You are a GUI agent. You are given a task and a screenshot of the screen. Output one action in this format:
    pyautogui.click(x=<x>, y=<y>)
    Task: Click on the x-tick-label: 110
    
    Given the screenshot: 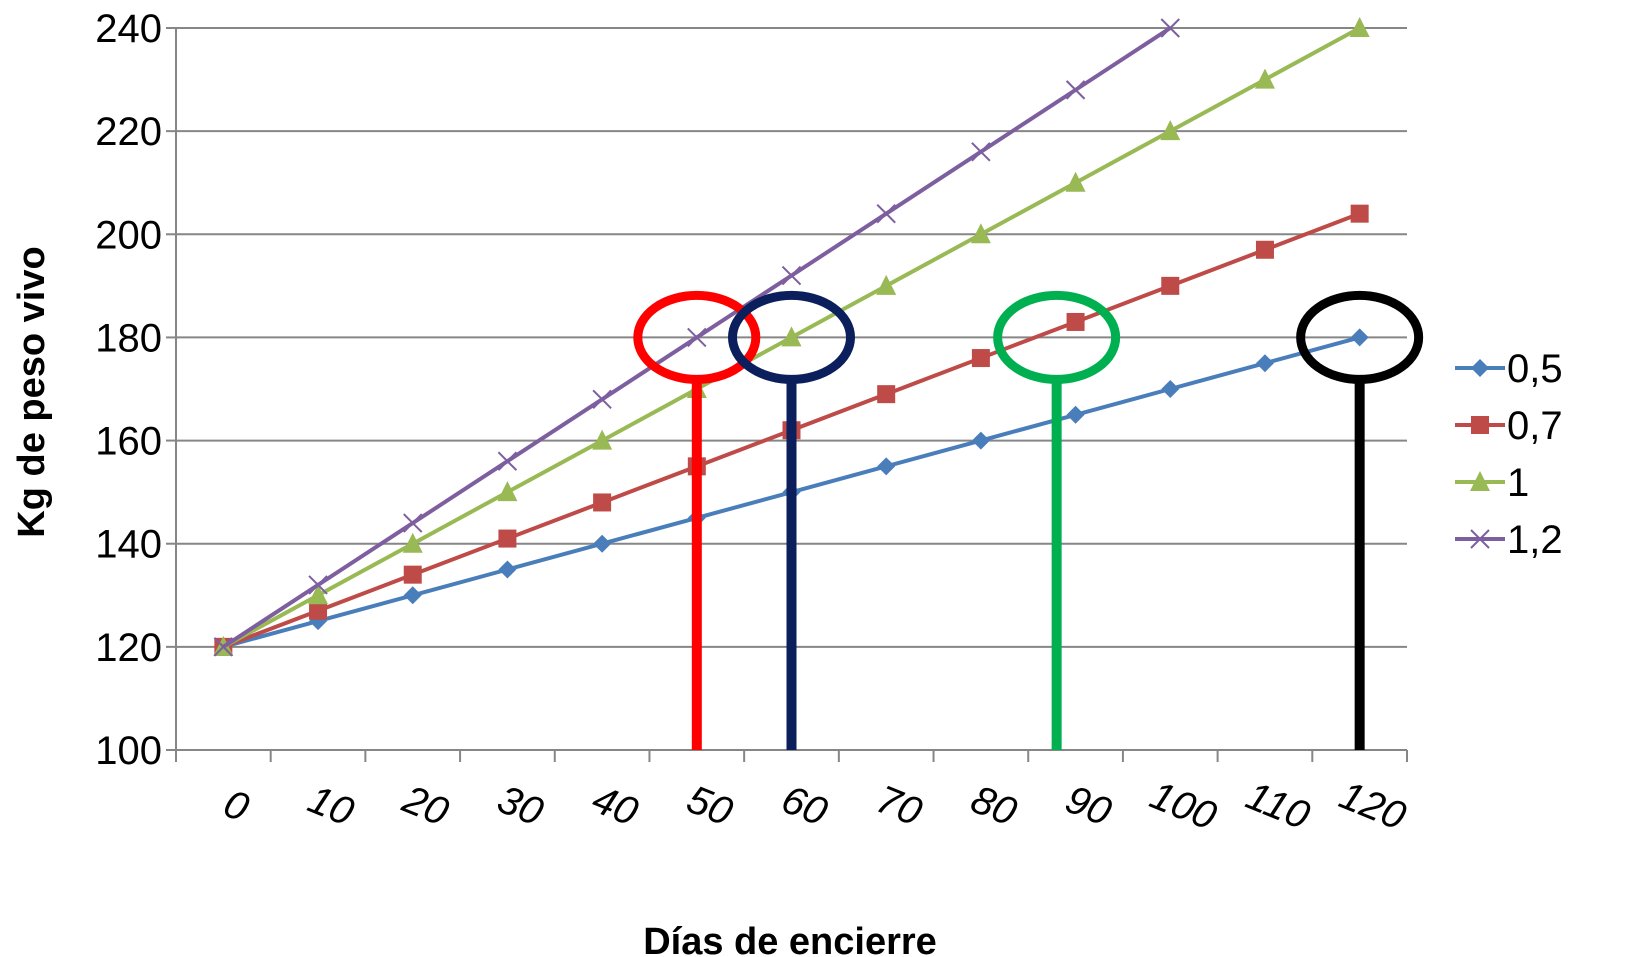 What is the action you would take?
    pyautogui.click(x=1278, y=806)
    